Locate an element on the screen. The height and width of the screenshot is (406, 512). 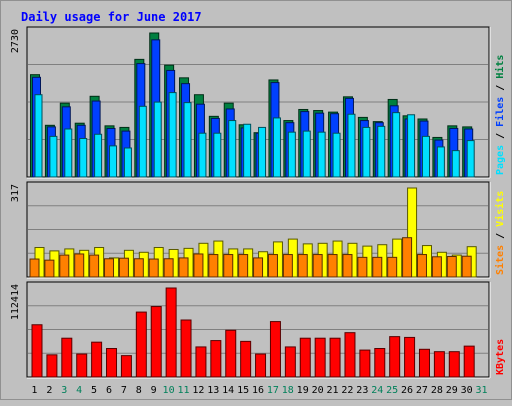
x-tick-label-29: 29 is located at coordinates (452, 390).